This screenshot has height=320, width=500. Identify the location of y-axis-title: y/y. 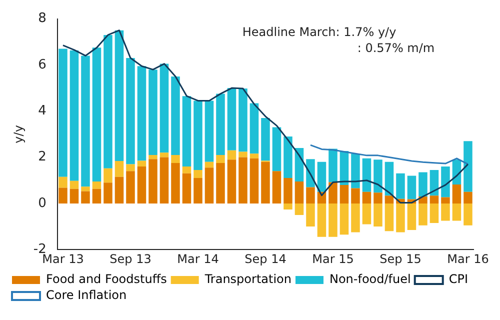
(18, 134).